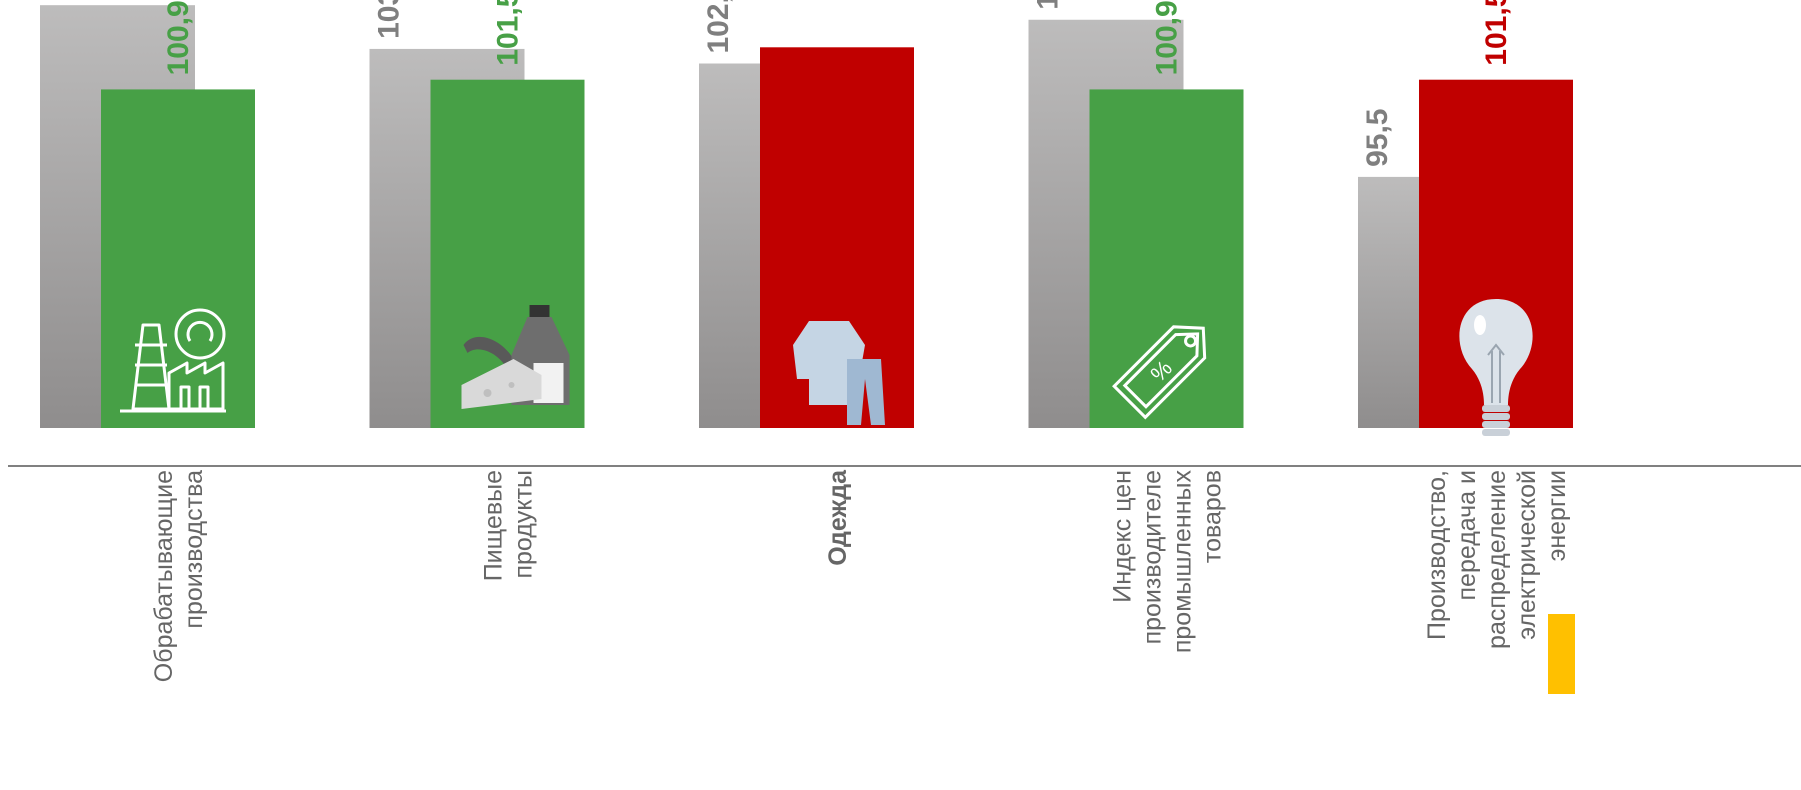 This screenshot has height=790, width=1801. I want to click on category-label-line: энергии, so click(1557, 515).